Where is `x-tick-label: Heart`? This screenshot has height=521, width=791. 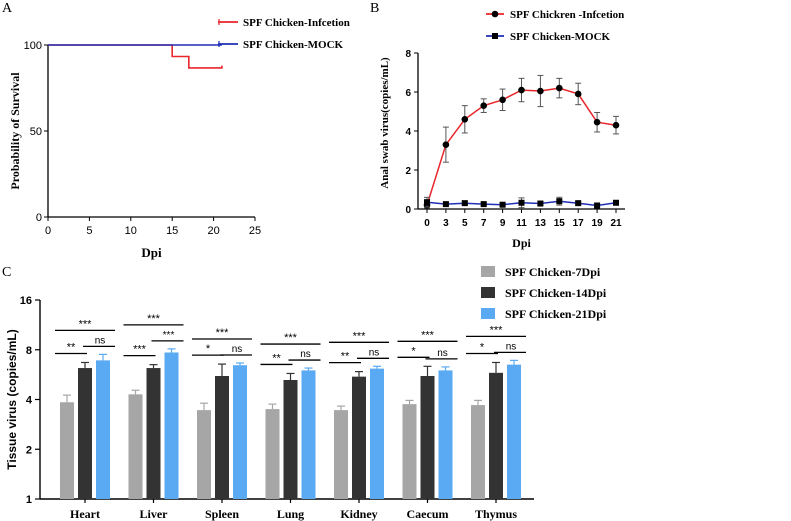
x-tick-label: Heart is located at coordinates (85, 514).